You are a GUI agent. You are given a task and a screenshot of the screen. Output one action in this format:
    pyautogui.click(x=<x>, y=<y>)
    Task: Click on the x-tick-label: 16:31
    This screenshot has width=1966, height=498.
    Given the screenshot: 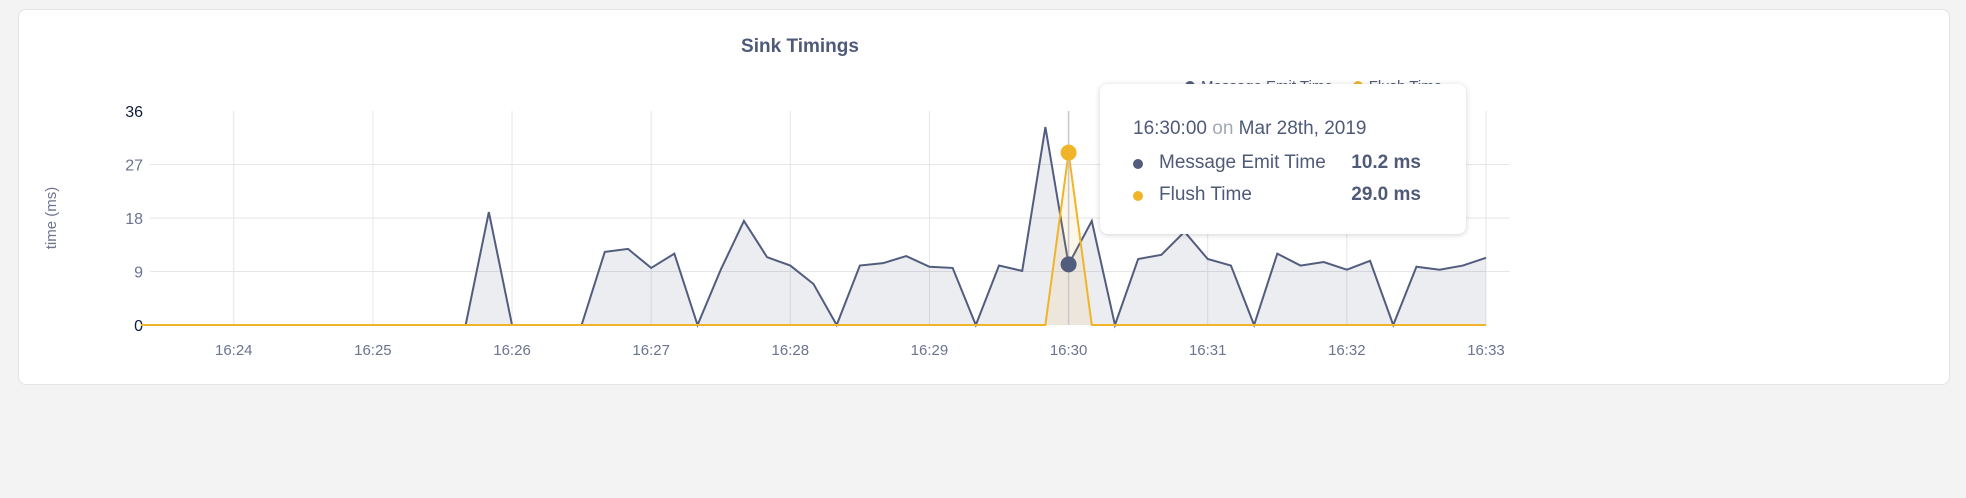 What is the action you would take?
    pyautogui.click(x=1208, y=350)
    